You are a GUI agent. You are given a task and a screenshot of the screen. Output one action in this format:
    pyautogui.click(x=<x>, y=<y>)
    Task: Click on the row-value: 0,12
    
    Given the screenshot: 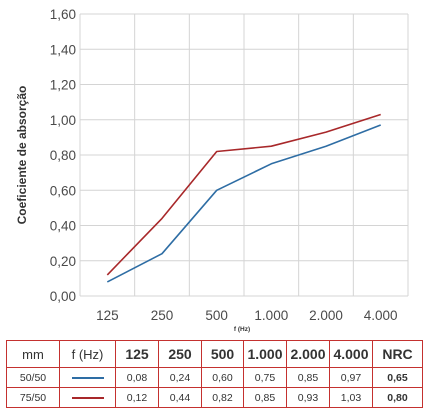 What is the action you would take?
    pyautogui.click(x=137, y=397)
    